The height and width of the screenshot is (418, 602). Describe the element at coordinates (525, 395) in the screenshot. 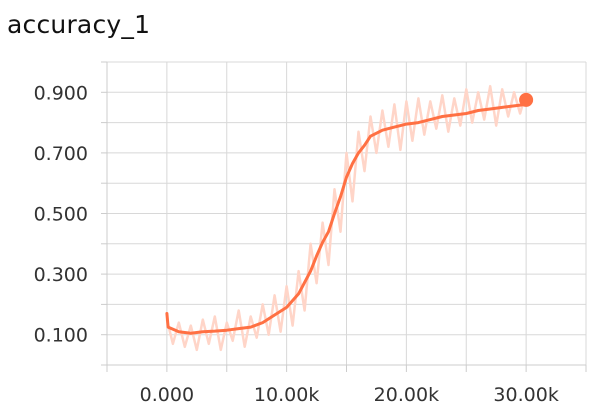

I see `x-tick-label: 30.00k` at that location.